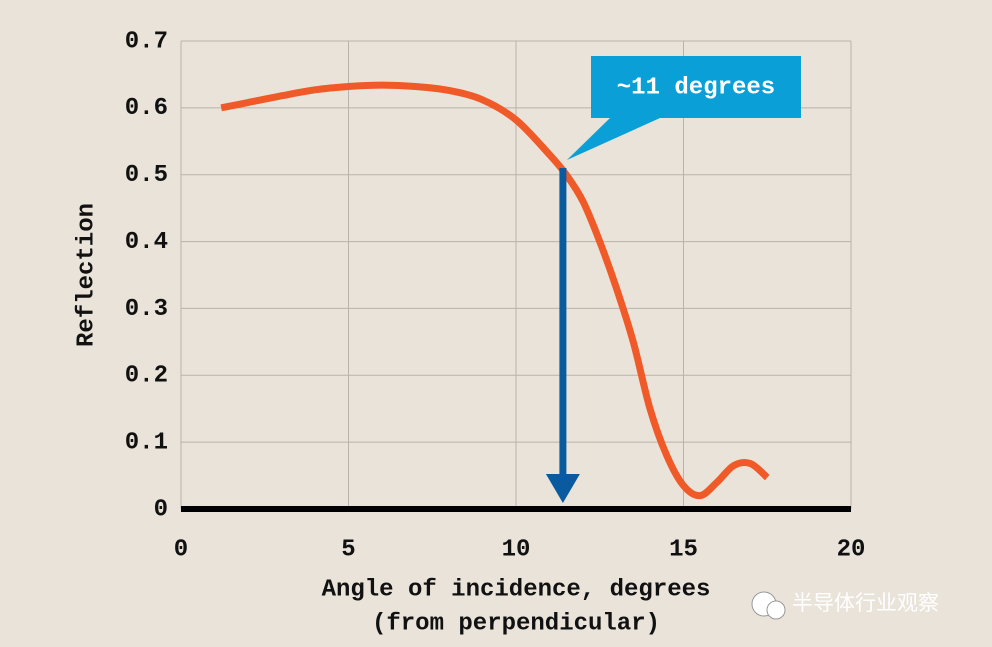 The image size is (992, 647). I want to click on x-tick-label: 5, so click(348, 549).